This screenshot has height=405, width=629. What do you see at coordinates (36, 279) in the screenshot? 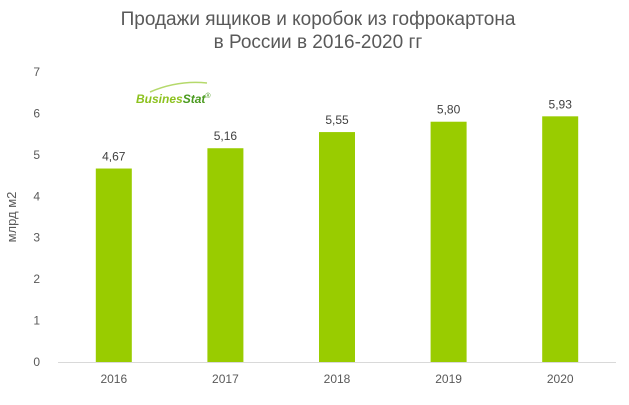
I see `y-tick-label: 2` at bounding box center [36, 279].